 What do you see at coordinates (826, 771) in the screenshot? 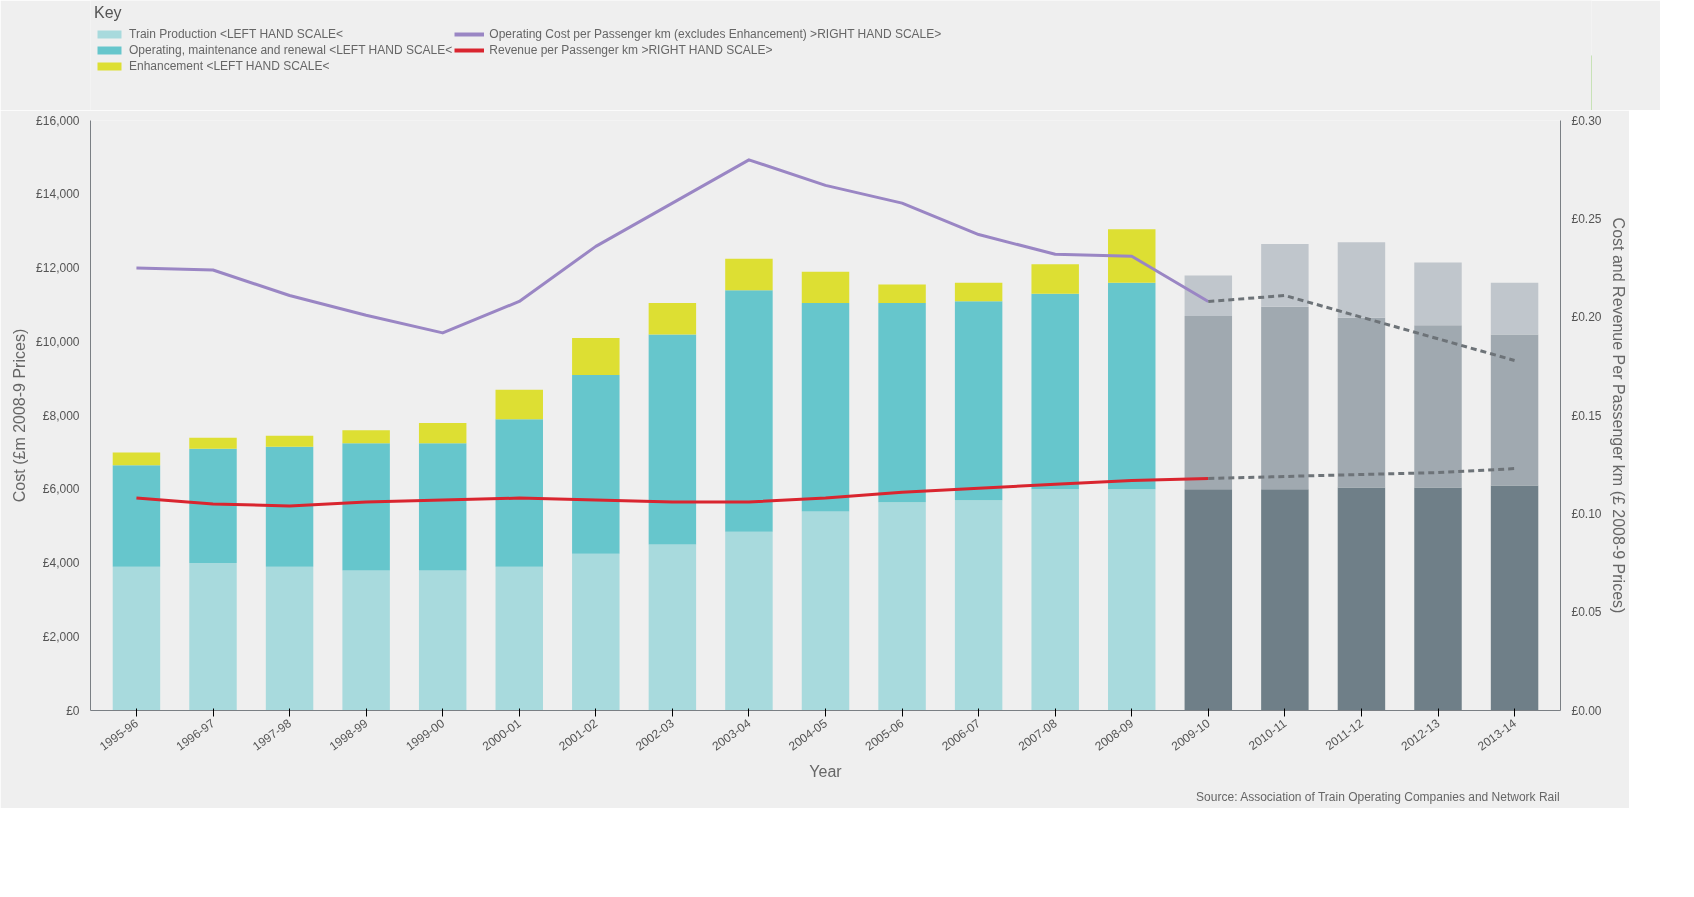
I see `x-axis-title: Year` at bounding box center [826, 771].